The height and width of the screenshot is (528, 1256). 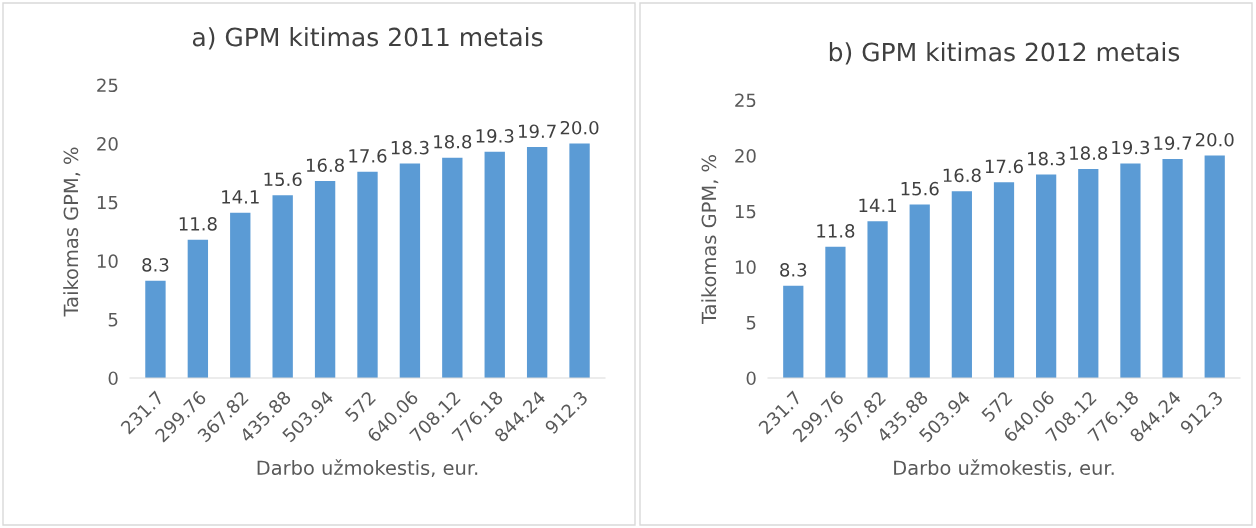 I want to click on chart-title: b) GPM kitimas 2012 metais, so click(x=1004, y=53).